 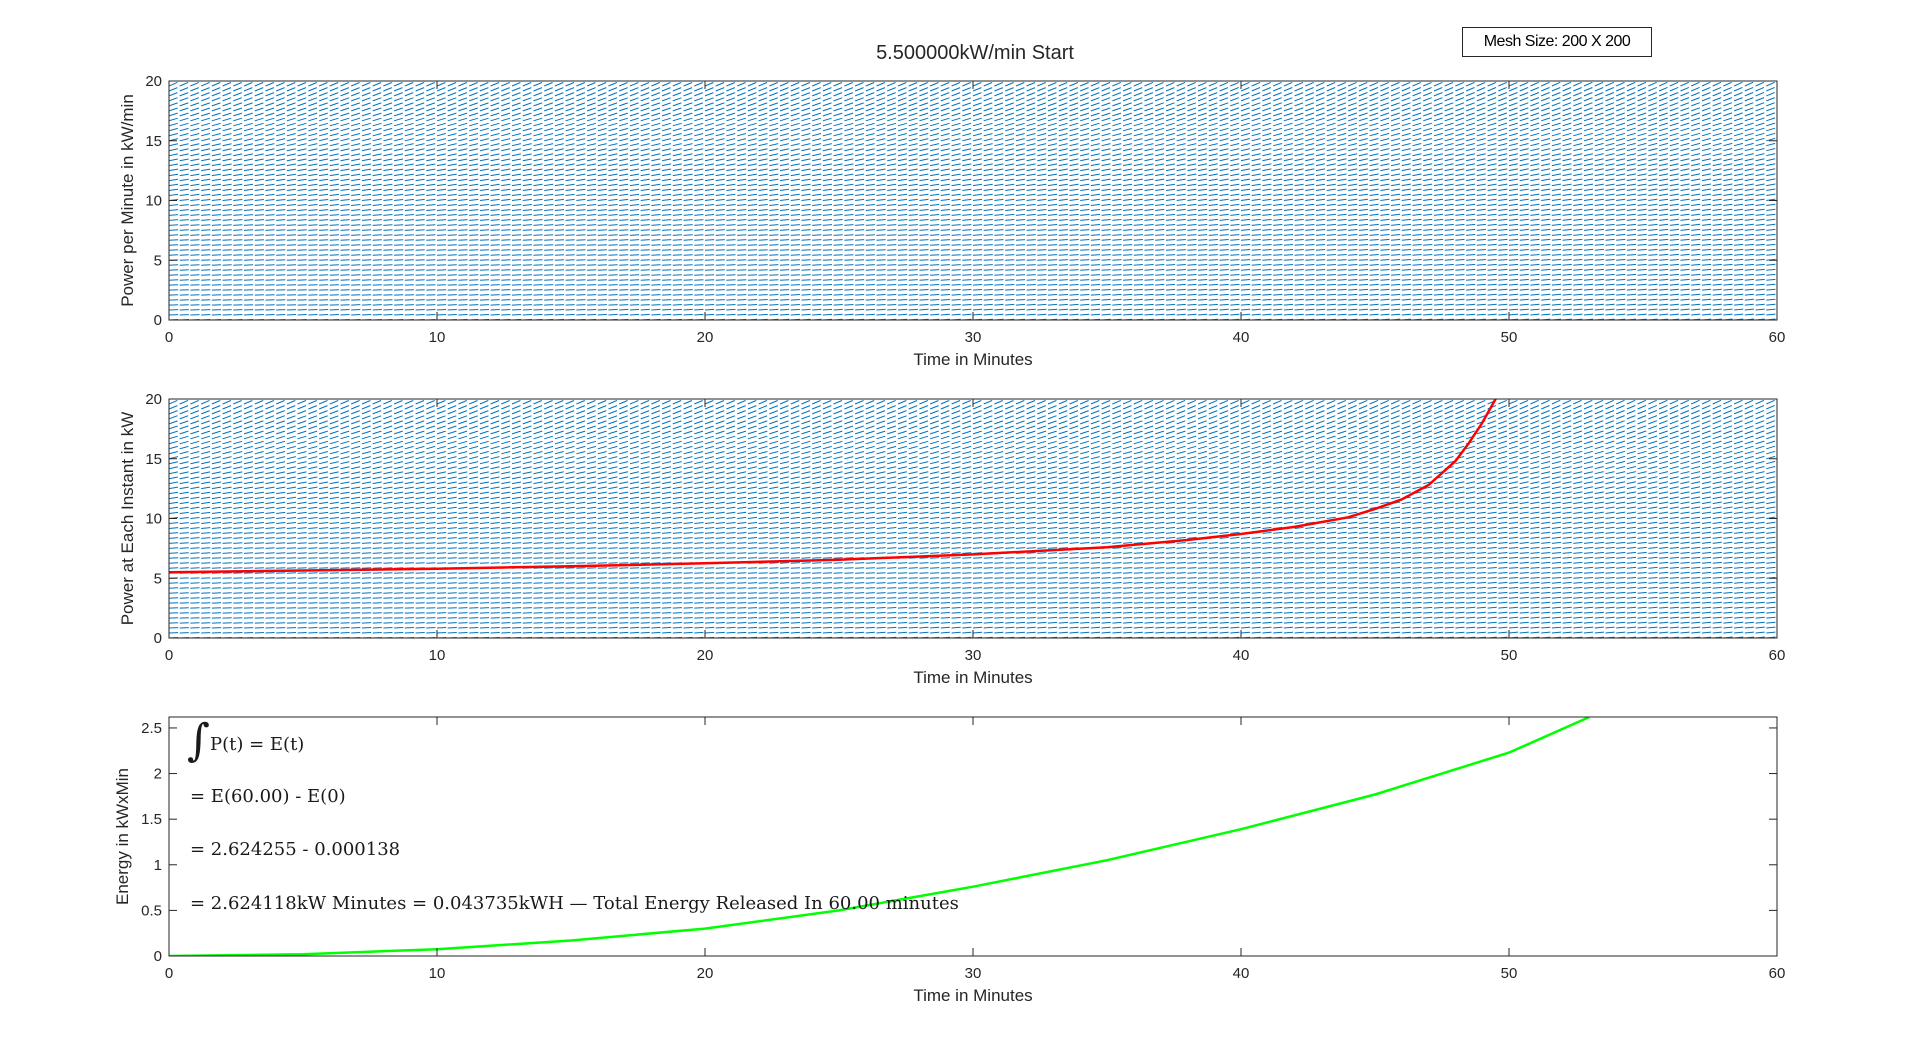 What do you see at coordinates (122, 836) in the screenshot?
I see `y-axis-label-3: Energy in kWxMin` at bounding box center [122, 836].